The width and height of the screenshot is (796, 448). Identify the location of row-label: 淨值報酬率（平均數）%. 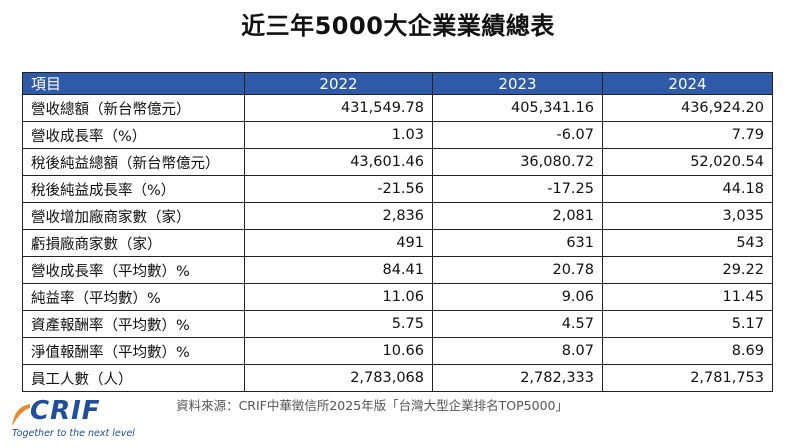
(133, 351).